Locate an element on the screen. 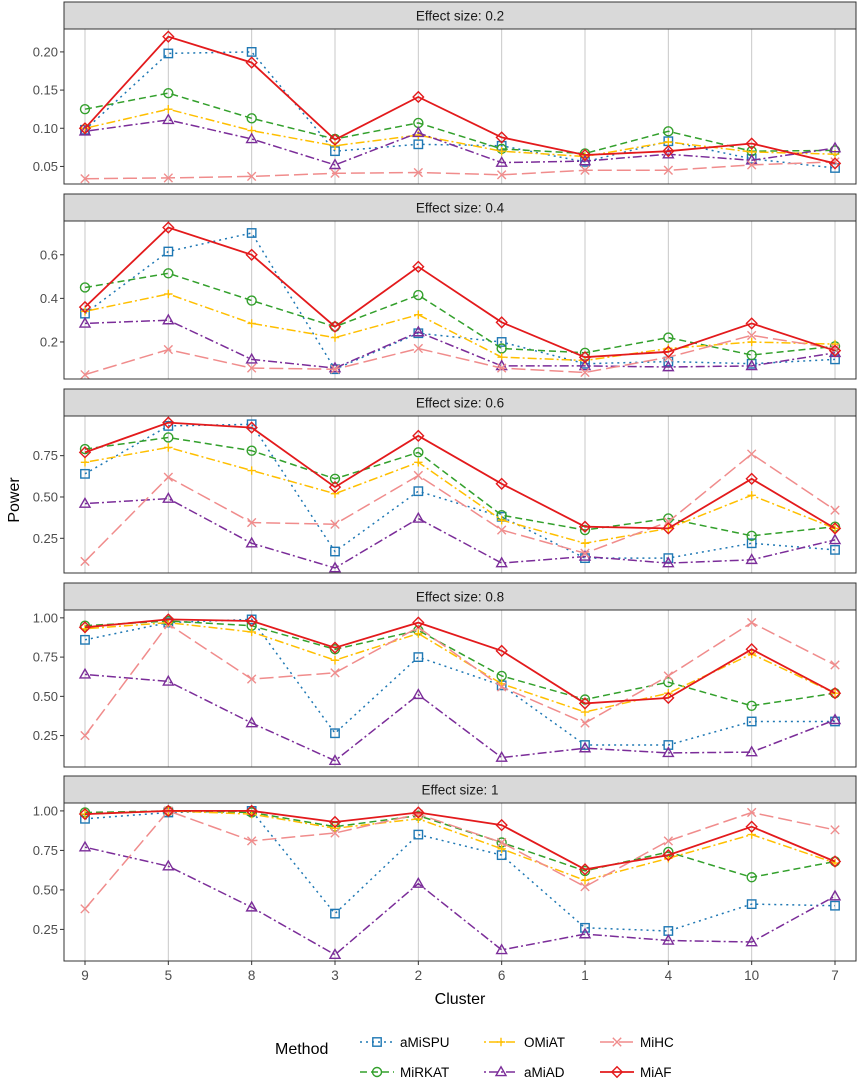  series-MiAF is located at coordinates (460, 475).